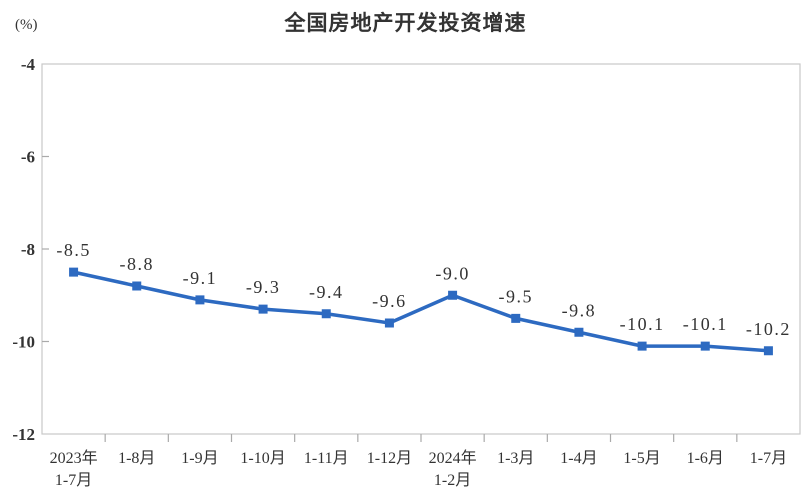  I want to click on x-tick-label: 2023年, so click(74, 458).